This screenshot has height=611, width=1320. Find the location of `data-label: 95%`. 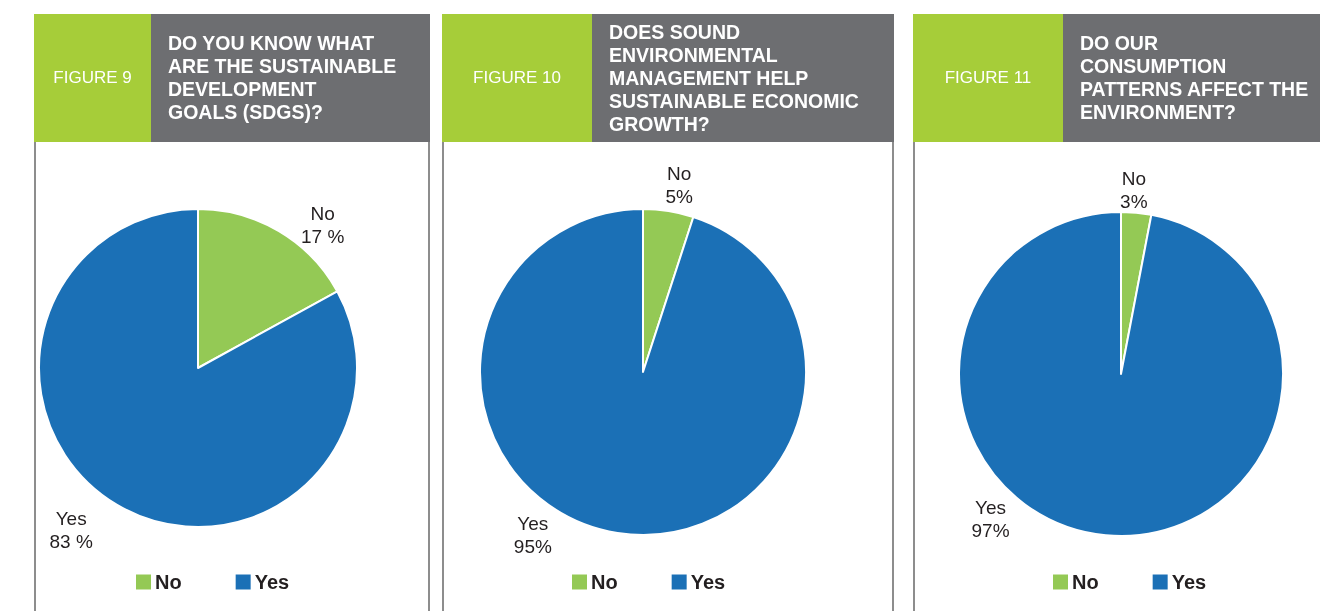

data-label: 95% is located at coordinates (532, 547).